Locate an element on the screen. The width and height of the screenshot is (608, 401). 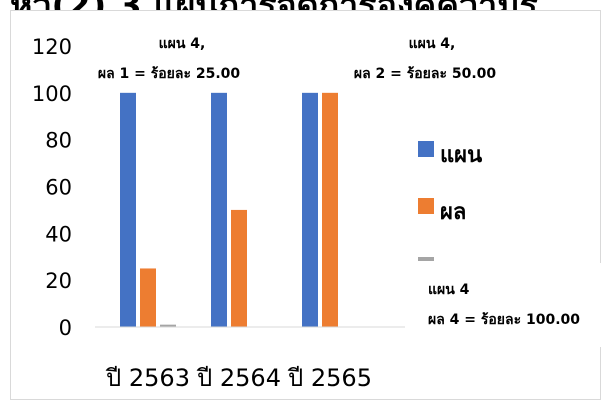
bar-แผน-1 is located at coordinates (219, 209).